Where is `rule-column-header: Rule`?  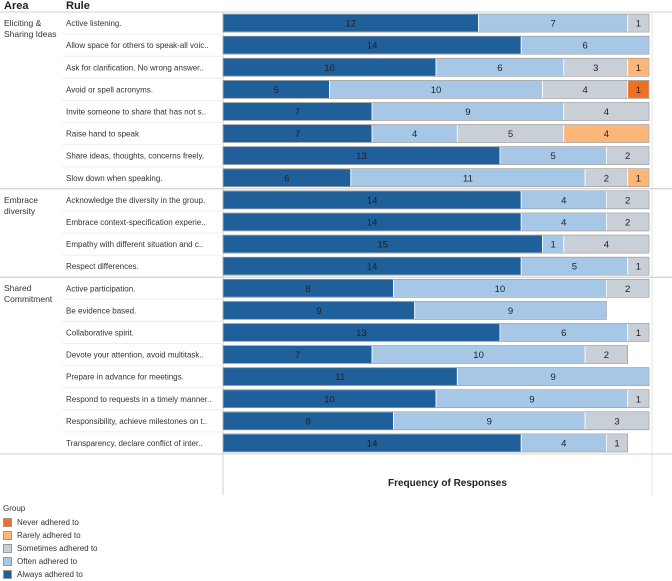 rule-column-header: Rule is located at coordinates (78, 6).